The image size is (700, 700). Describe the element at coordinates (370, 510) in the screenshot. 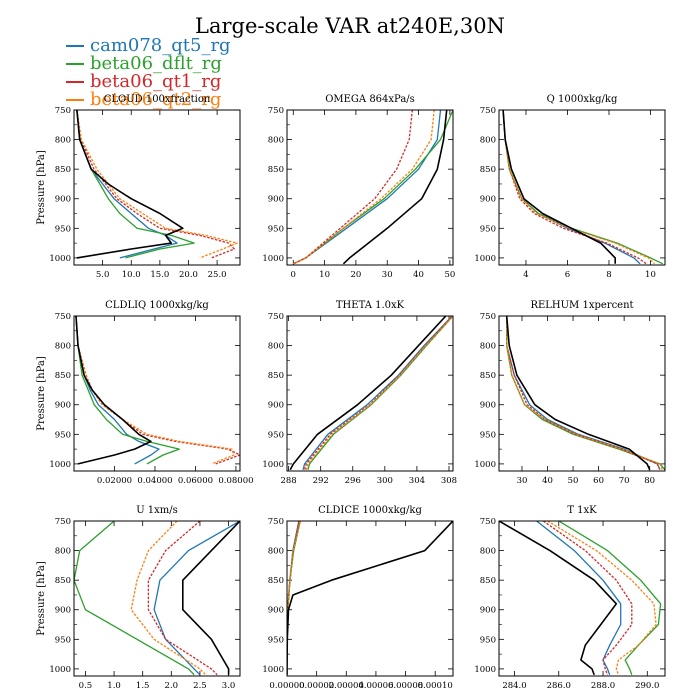

I see `subplot-title: CLDICE 1000xkg/kg` at that location.